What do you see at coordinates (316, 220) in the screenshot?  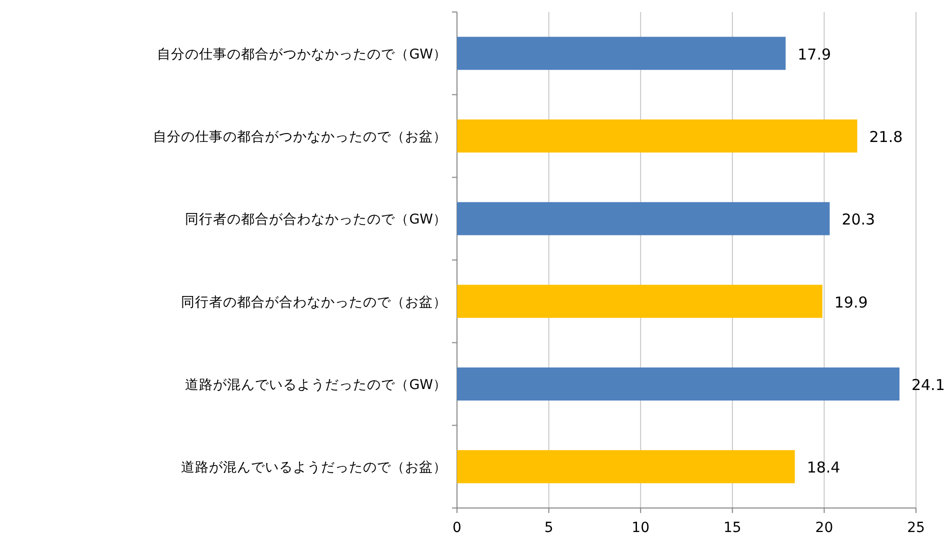 I see `y-tick-label: 同行者の都合が合わなかったので（GW）` at bounding box center [316, 220].